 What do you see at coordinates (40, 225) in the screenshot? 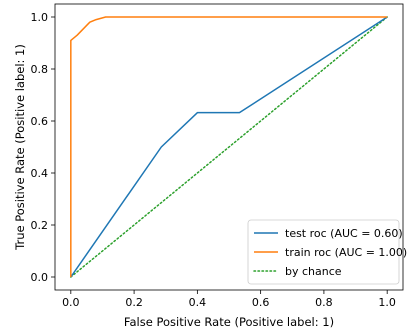
I see `y-tick-label: 0.2` at bounding box center [40, 225].